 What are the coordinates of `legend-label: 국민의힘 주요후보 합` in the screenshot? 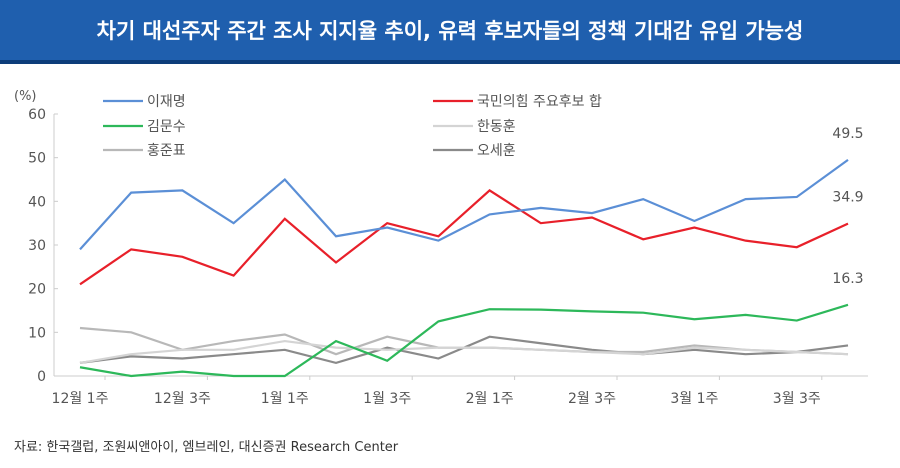 It's located at (539, 102).